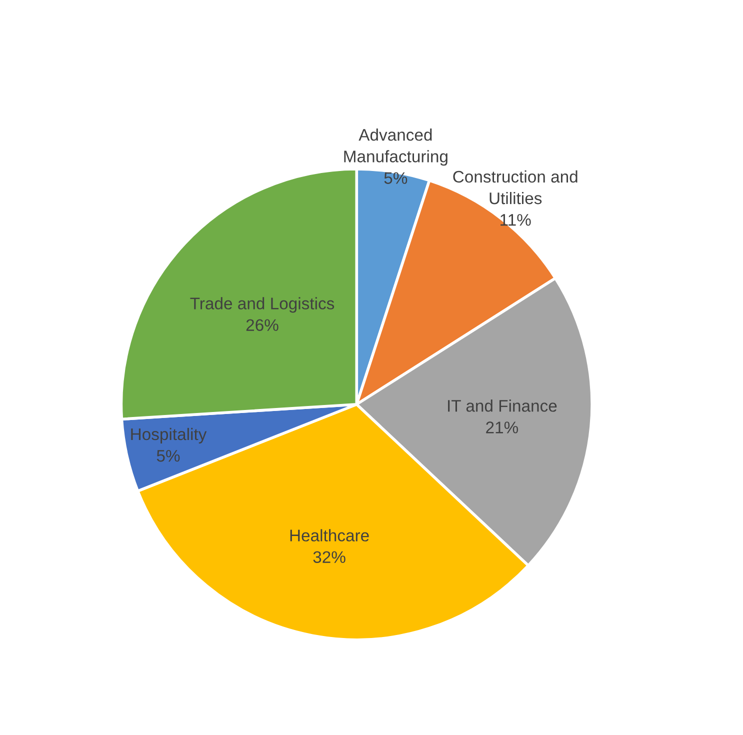 This screenshot has height=735, width=743. I want to click on data-label: 21%, so click(502, 428).